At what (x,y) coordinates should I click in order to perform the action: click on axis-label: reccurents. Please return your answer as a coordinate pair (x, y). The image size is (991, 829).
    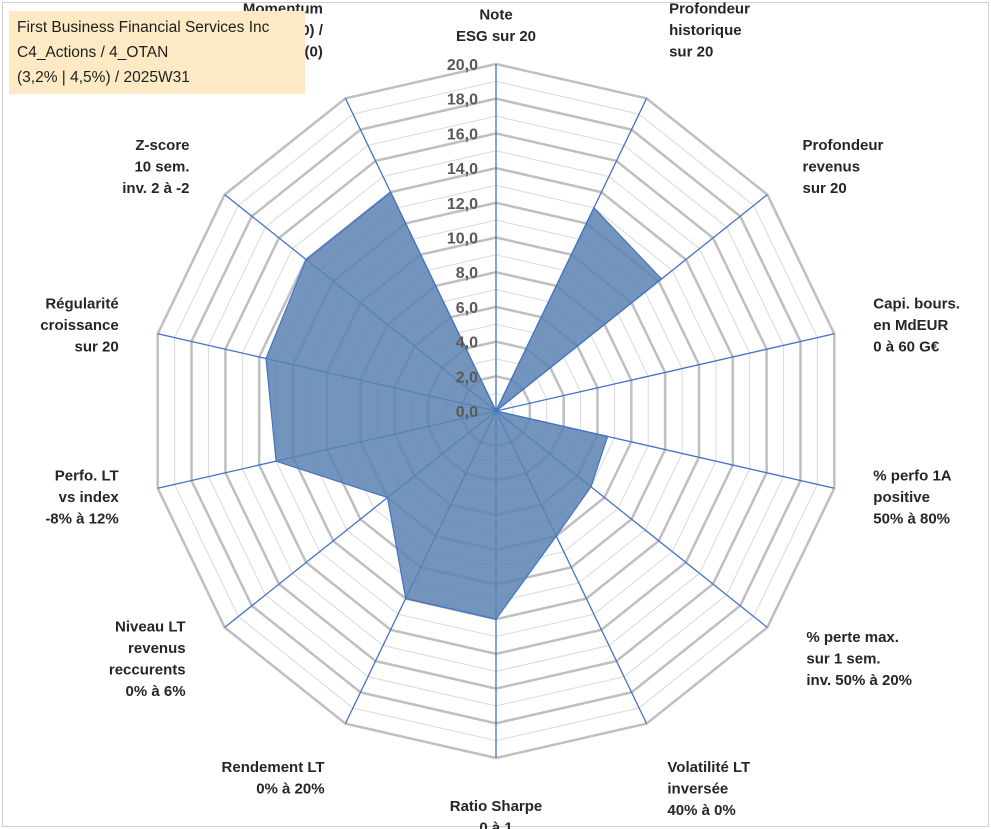
    Looking at the image, I should click on (147, 669).